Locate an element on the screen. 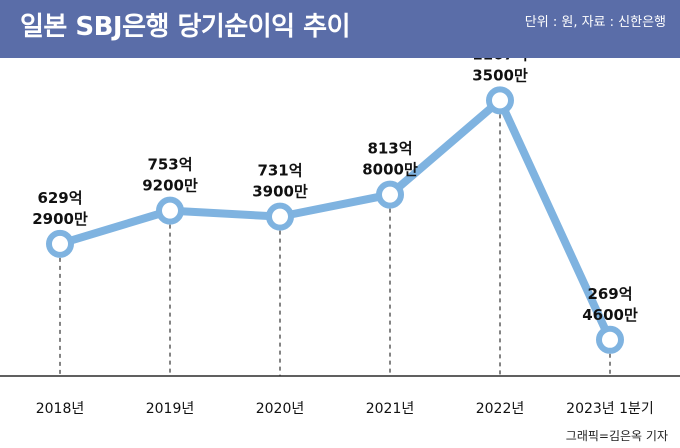 Image resolution: width=680 pixels, height=448 pixels. x-tick-label: 2020년 is located at coordinates (280, 409).